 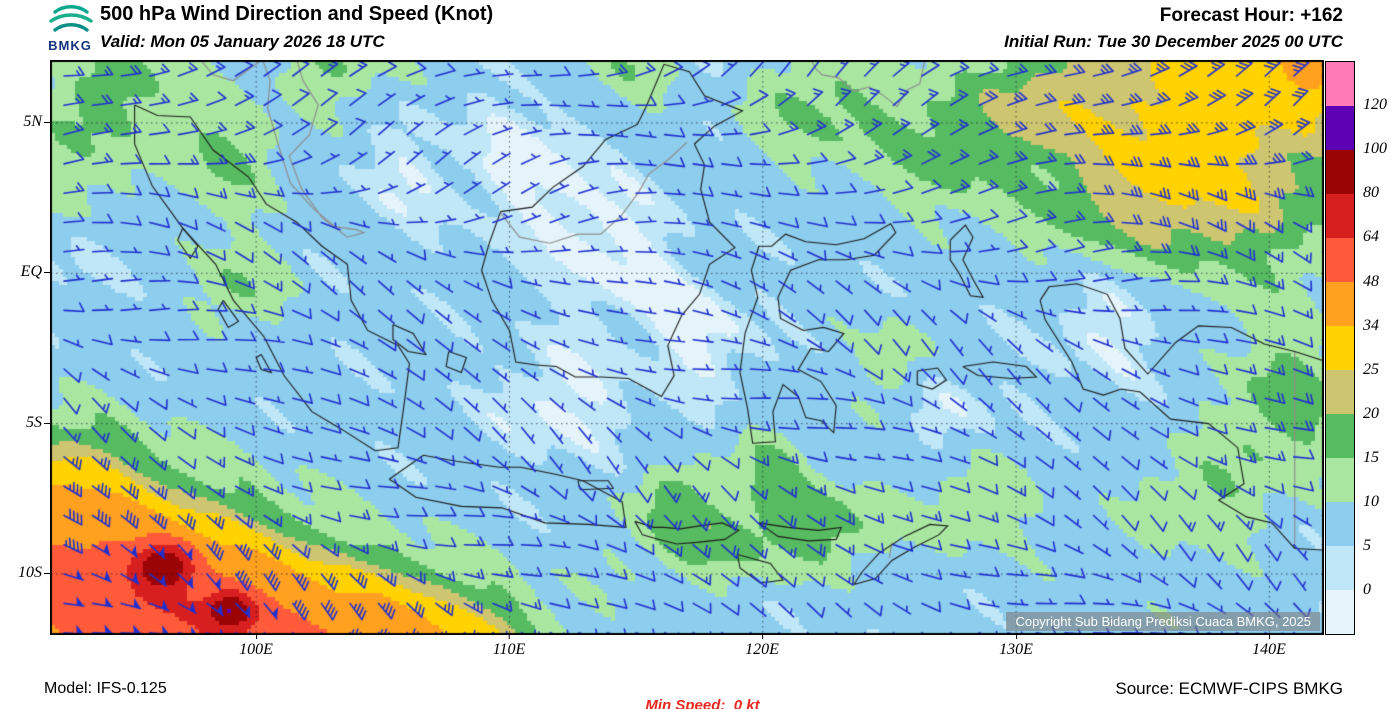 I want to click on legend-tick-label: 25, so click(x=1371, y=369).